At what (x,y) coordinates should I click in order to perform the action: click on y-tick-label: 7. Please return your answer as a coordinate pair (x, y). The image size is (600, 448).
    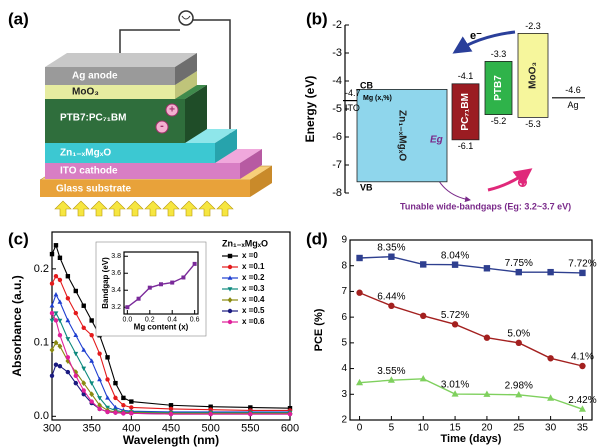
    Looking at the image, I should click on (344, 291).